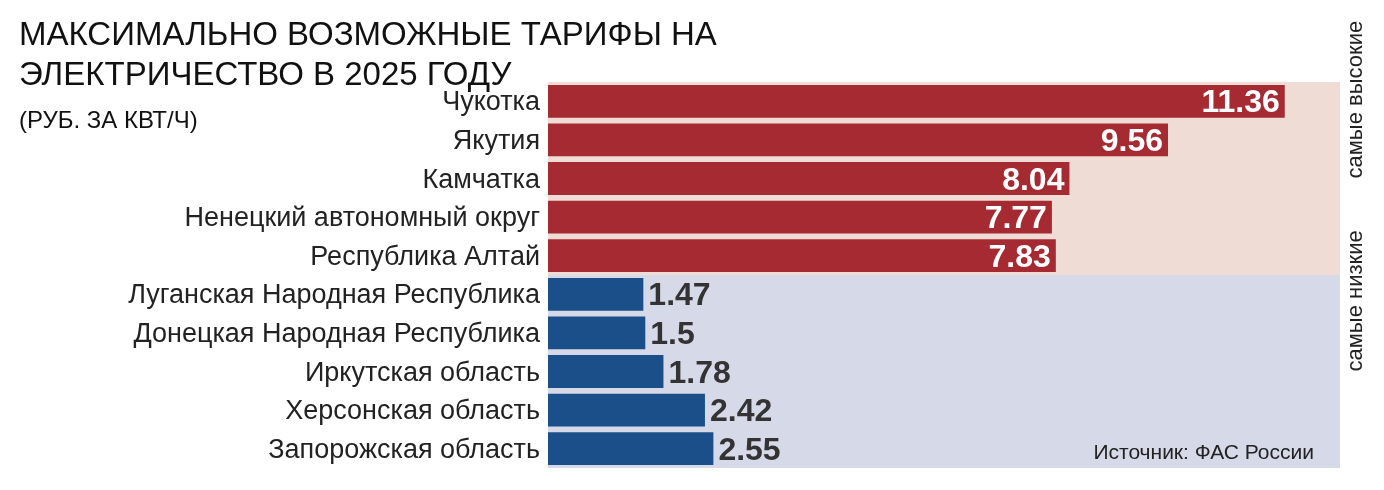  Describe the element at coordinates (672, 332) in the screenshot. I see `data-label: 1.5` at that location.